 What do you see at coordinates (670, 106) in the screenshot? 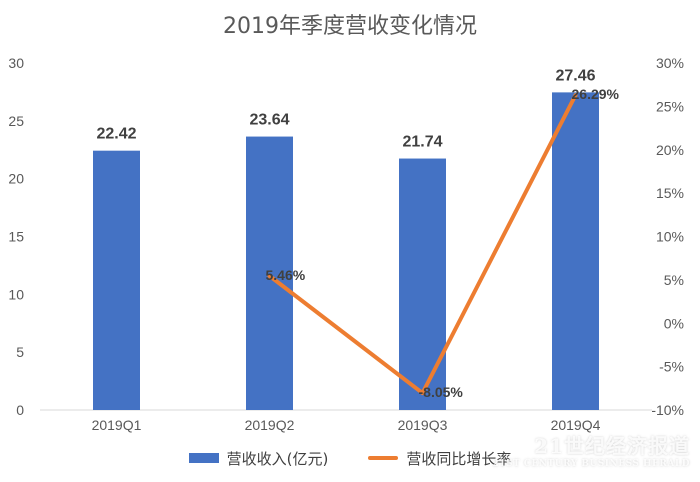
I see `y2-tick-label: 25%` at bounding box center [670, 106].